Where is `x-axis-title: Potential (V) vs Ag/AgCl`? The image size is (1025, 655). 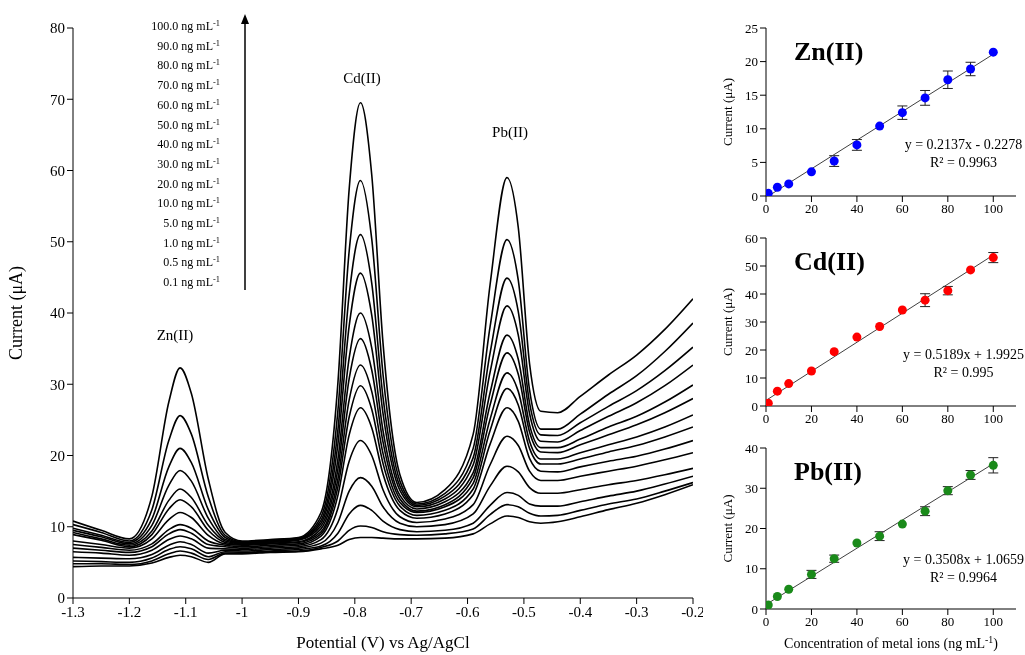
x-axis-title: Potential (V) vs Ag/AgCl is located at coordinates (383, 642).